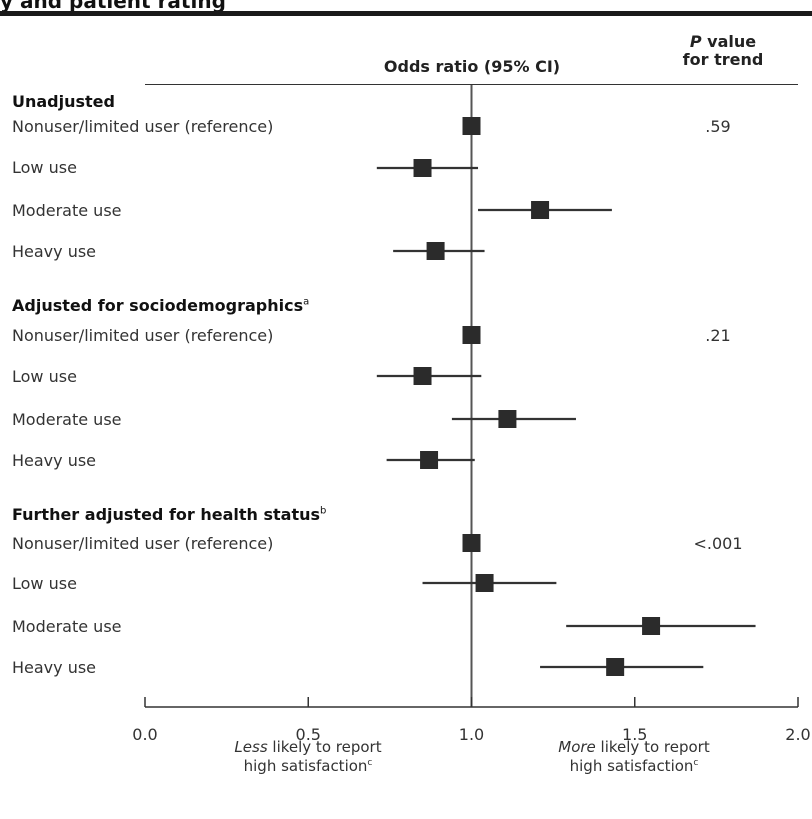 Image resolution: width=812 pixels, height=819 pixels. I want to click on x-tick-label: 1.0, so click(471, 734).